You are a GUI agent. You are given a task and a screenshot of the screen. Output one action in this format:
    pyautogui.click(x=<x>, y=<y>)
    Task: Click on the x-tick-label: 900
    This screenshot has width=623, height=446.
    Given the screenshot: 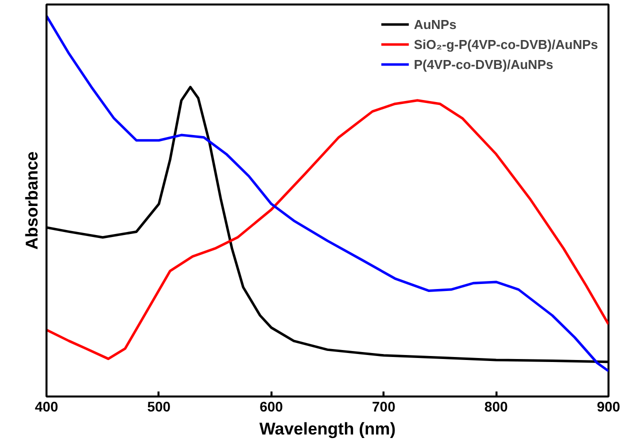 What is the action you would take?
    pyautogui.click(x=608, y=406)
    